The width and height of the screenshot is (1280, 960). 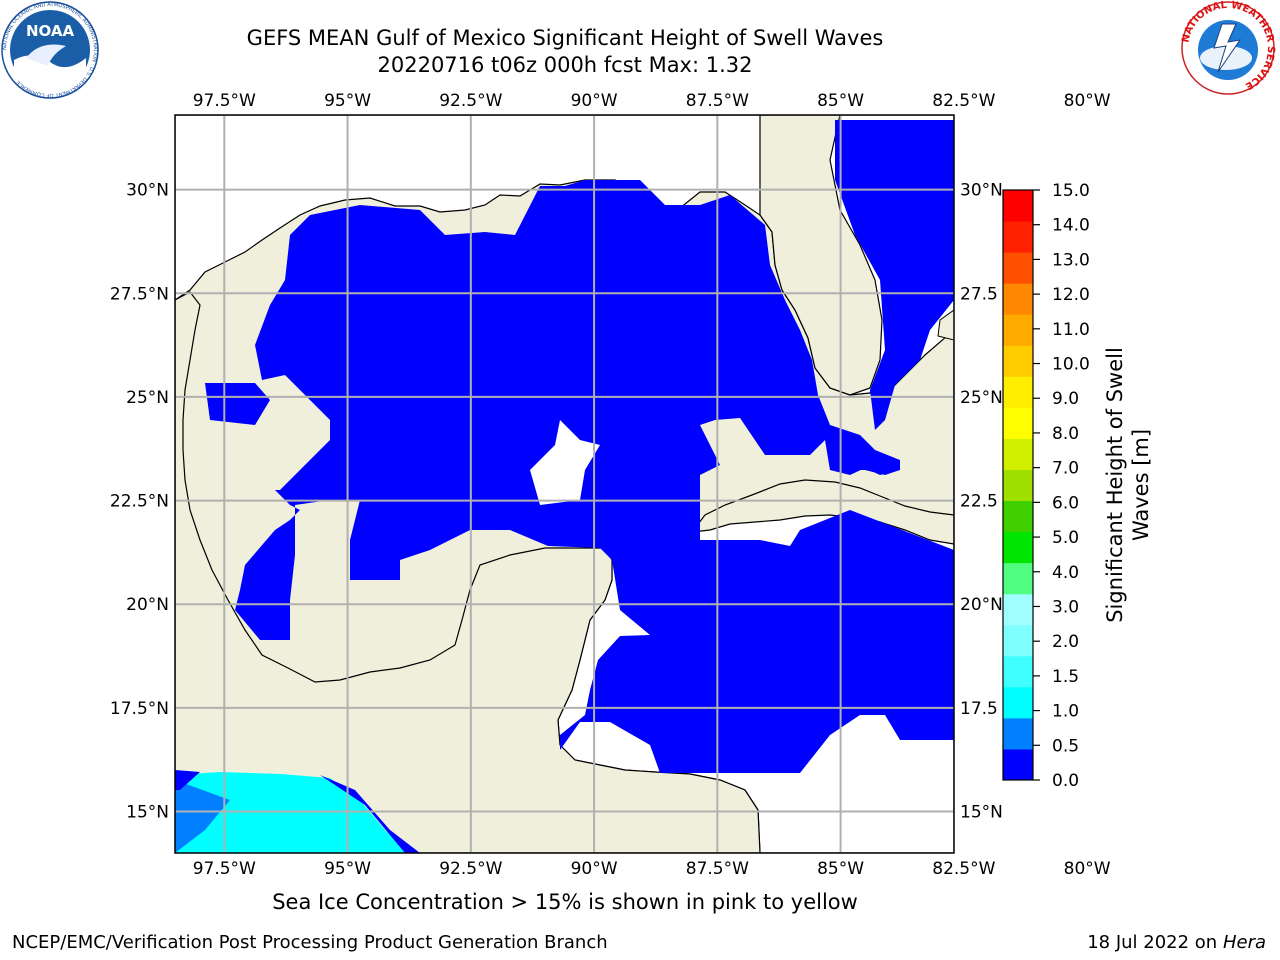 I want to click on colorbar, so click(x=1018, y=485).